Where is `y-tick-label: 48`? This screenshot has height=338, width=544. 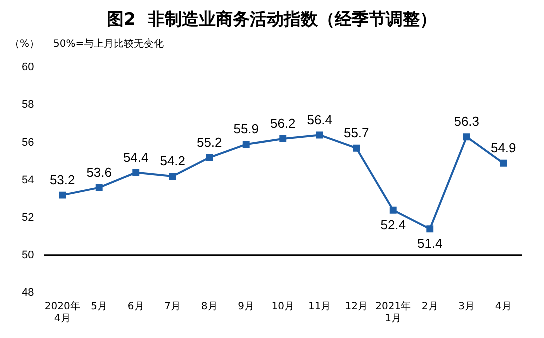 y-tick-label: 48 is located at coordinates (28, 293).